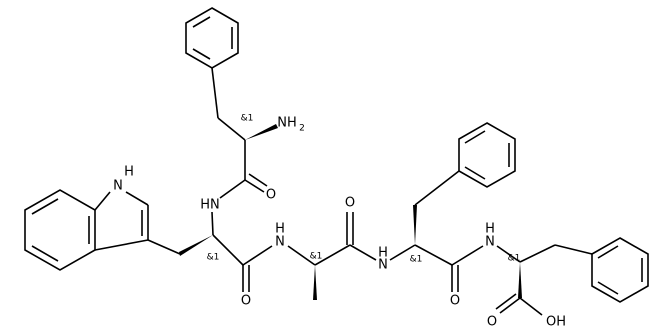 This screenshot has height=332, width=666. What do you see at coordinates (302, 129) in the screenshot?
I see `atom-subscript: 2` at bounding box center [302, 129].